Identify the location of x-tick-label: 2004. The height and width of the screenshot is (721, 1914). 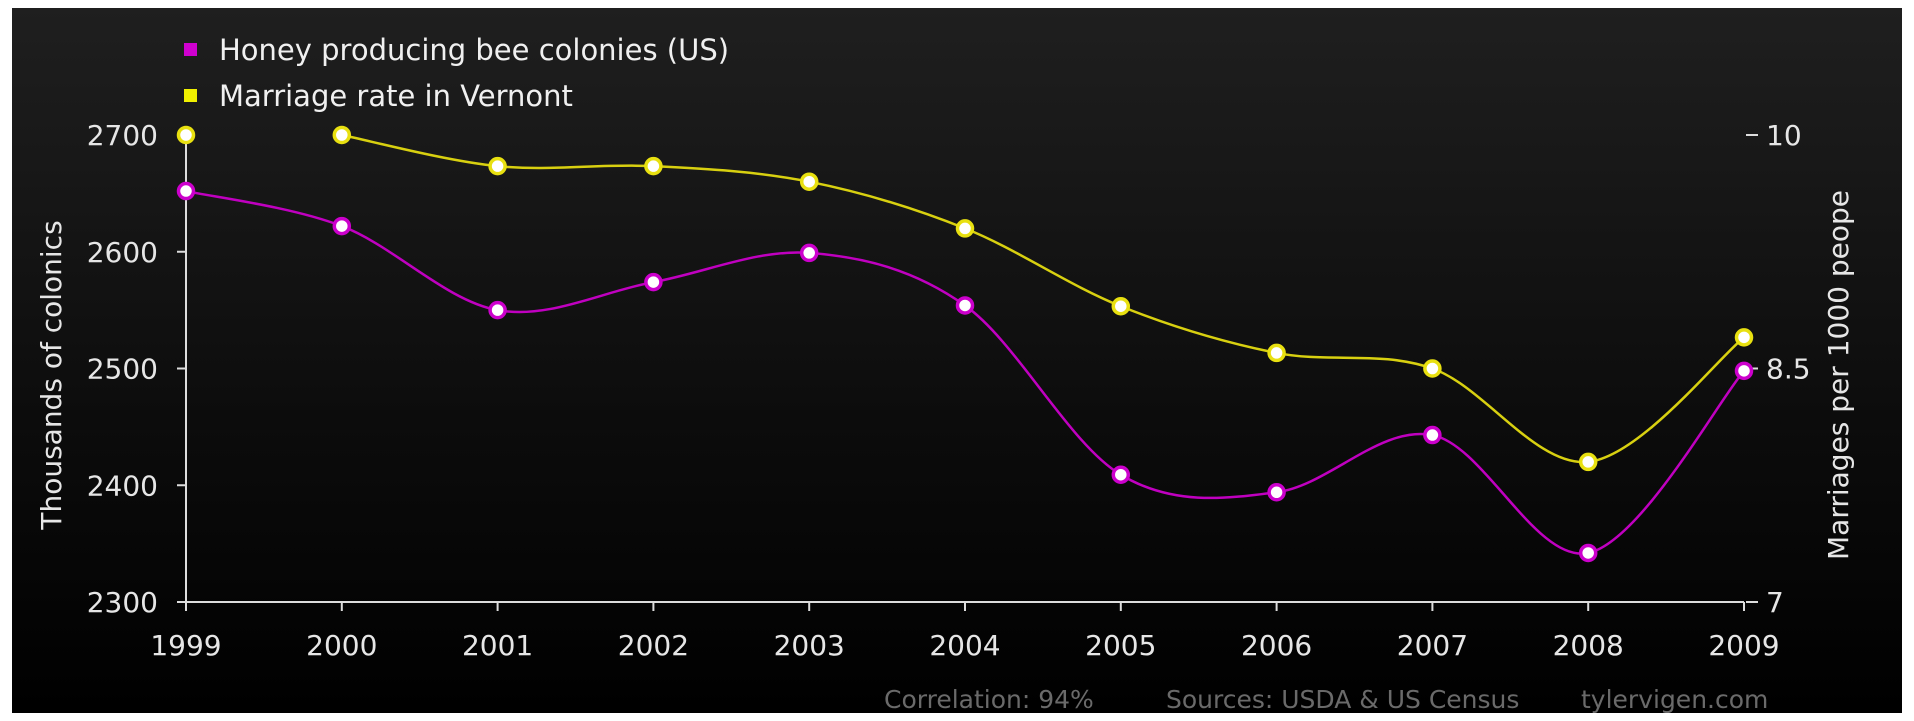
(964, 645).